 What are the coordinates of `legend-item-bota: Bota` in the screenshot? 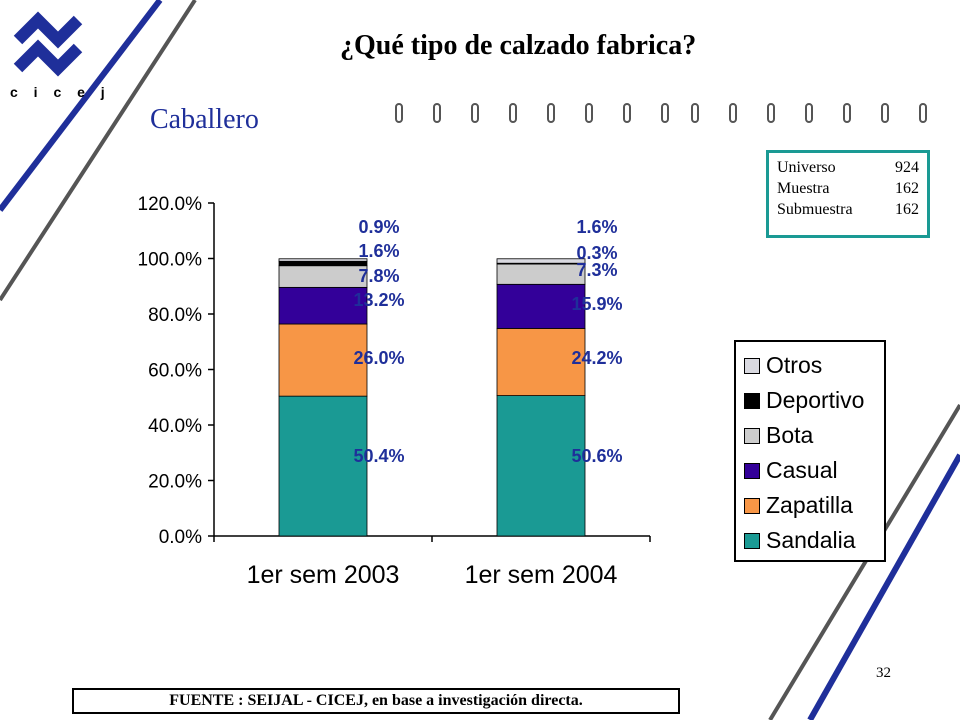 It's located at (814, 435).